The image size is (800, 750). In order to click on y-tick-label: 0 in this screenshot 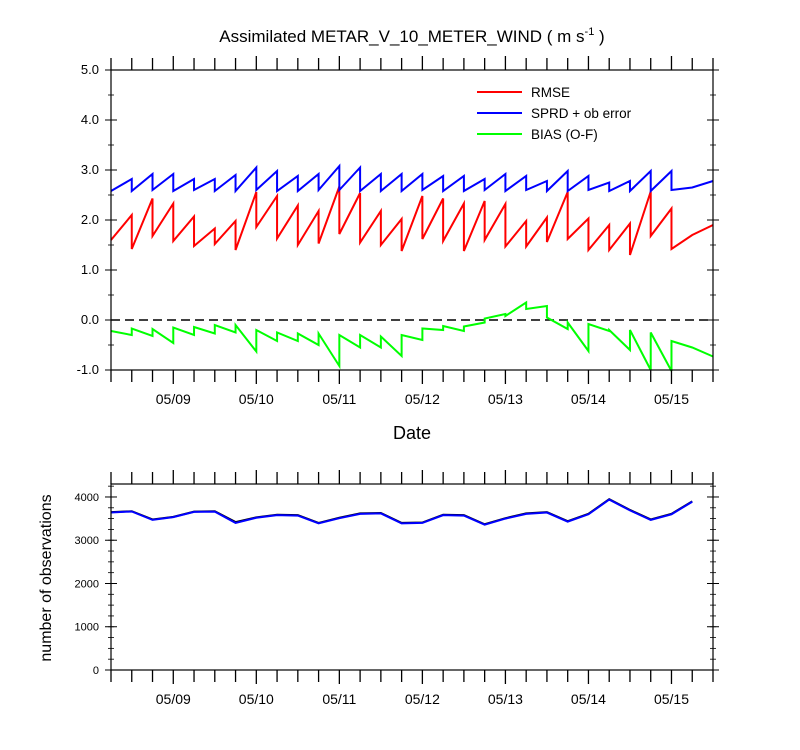, I will do `click(96, 671)`.